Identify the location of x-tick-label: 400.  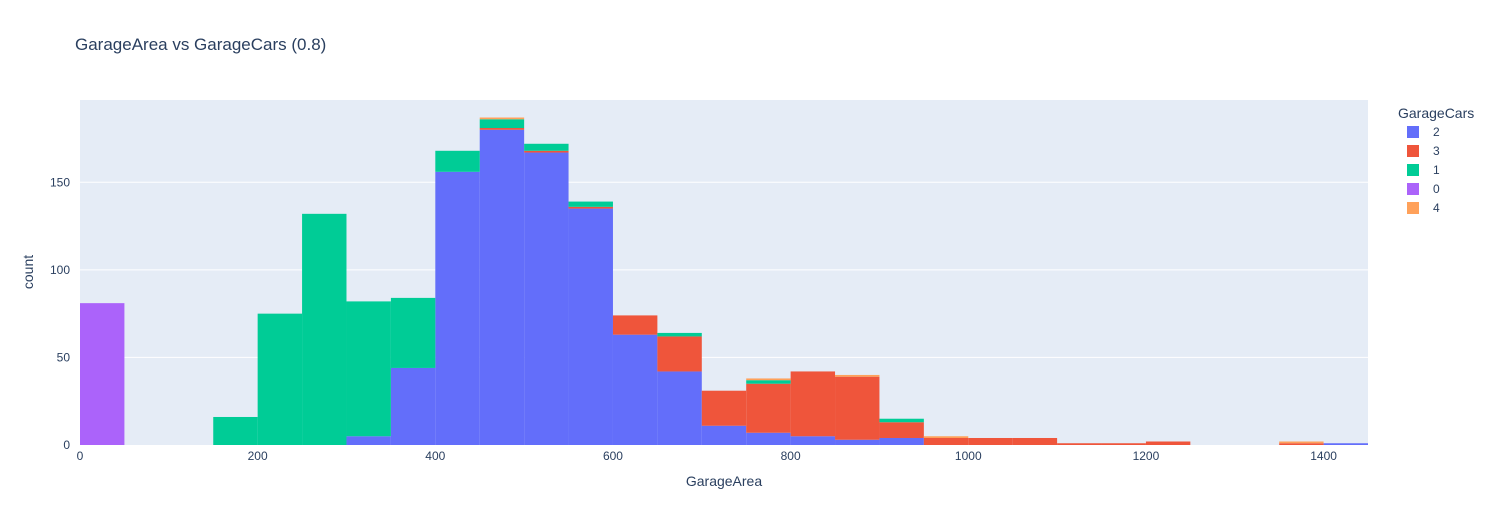
(435, 456).